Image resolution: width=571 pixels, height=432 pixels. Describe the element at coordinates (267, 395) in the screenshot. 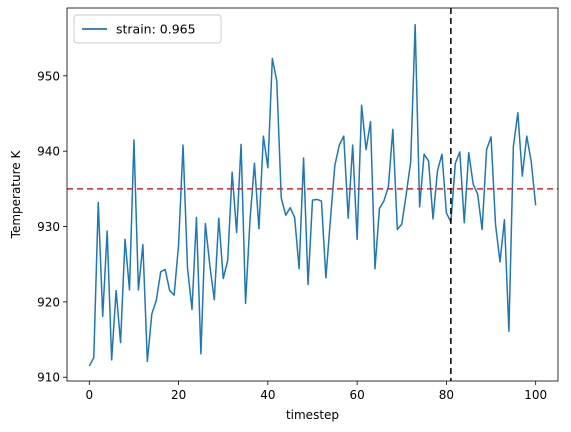

I see `x-tick-label: 40` at that location.